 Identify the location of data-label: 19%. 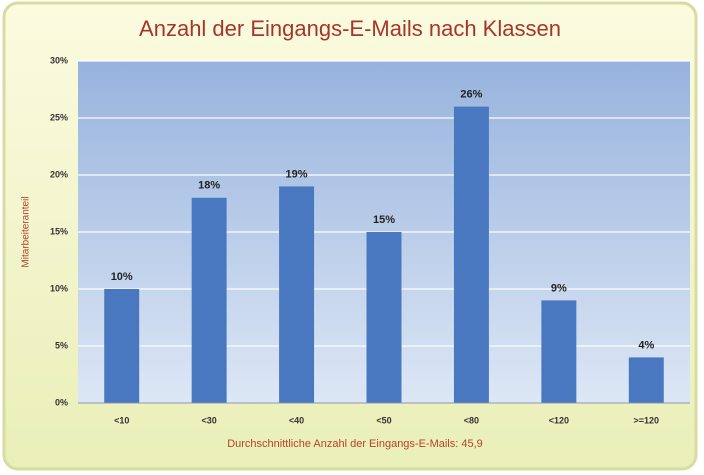
(297, 174).